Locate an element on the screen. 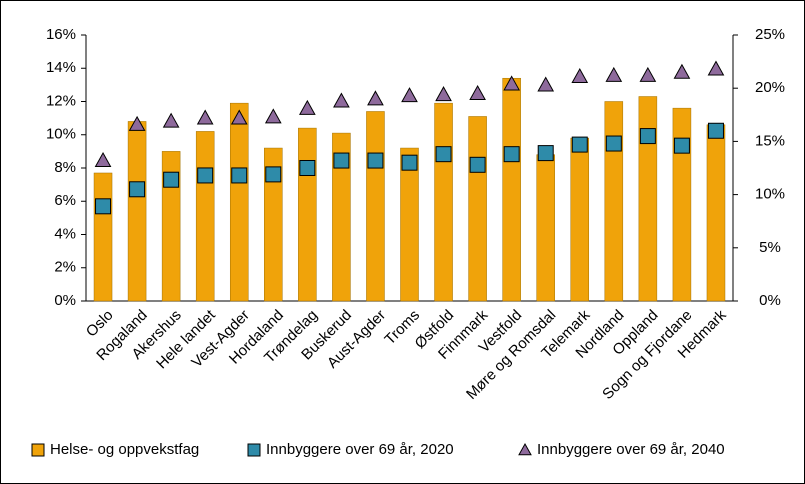 The width and height of the screenshot is (805, 484). legend-label: Innbyggere over 69 år, 2020 is located at coordinates (360, 449).